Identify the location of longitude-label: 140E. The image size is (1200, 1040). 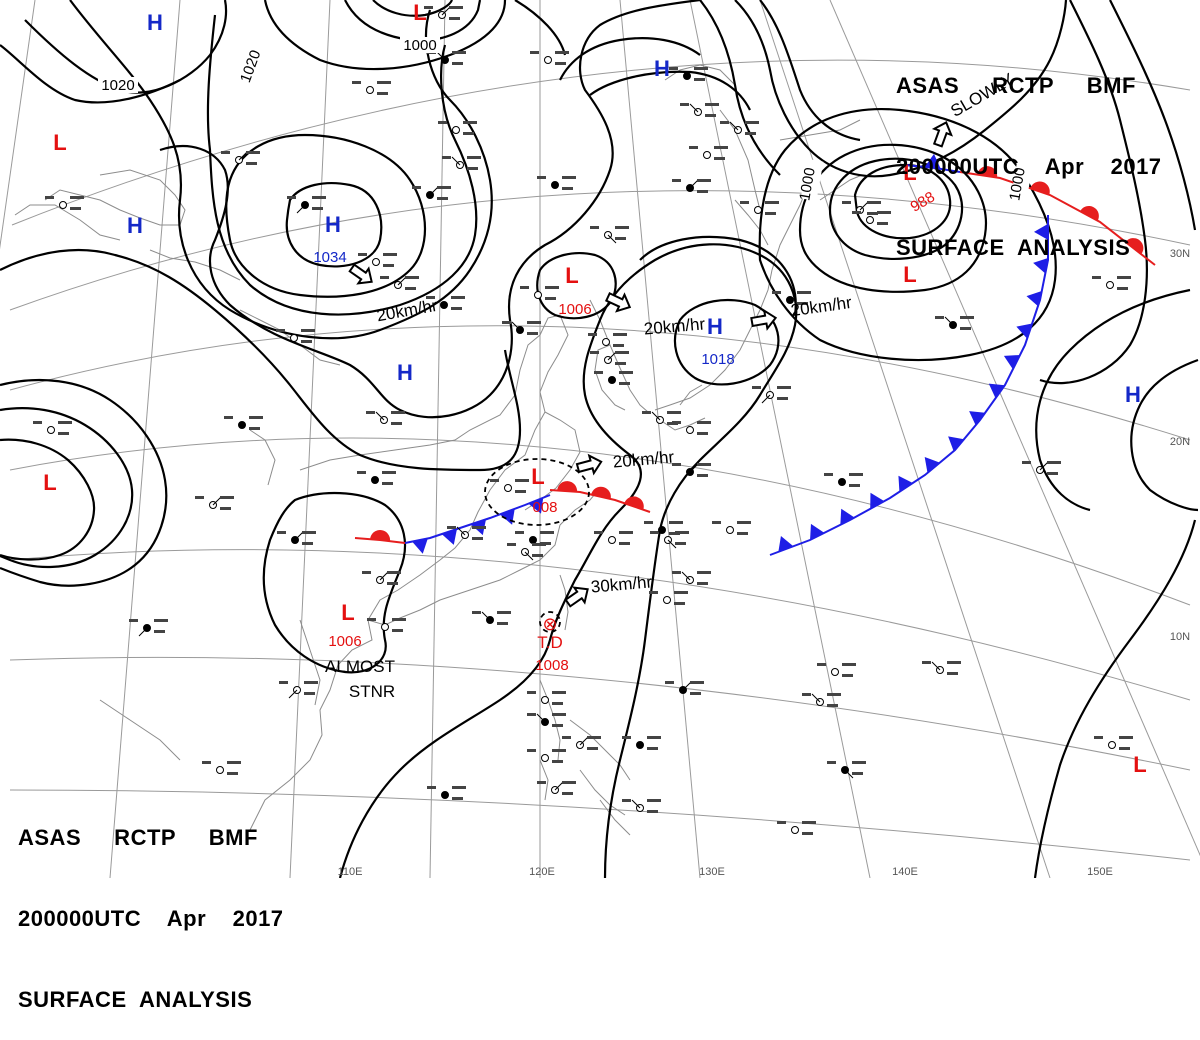
(905, 872).